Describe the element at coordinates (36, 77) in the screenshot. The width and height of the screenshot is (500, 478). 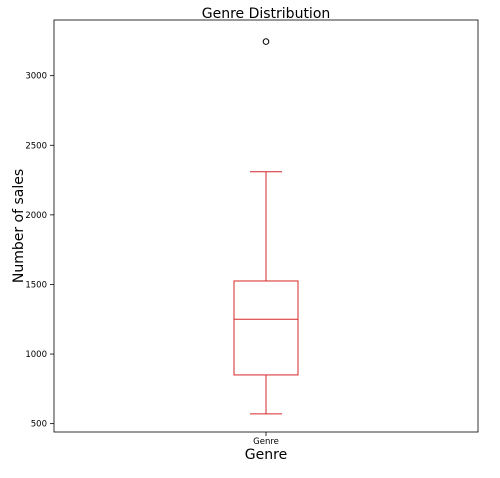
I see `y-tick-label: 3000` at that location.